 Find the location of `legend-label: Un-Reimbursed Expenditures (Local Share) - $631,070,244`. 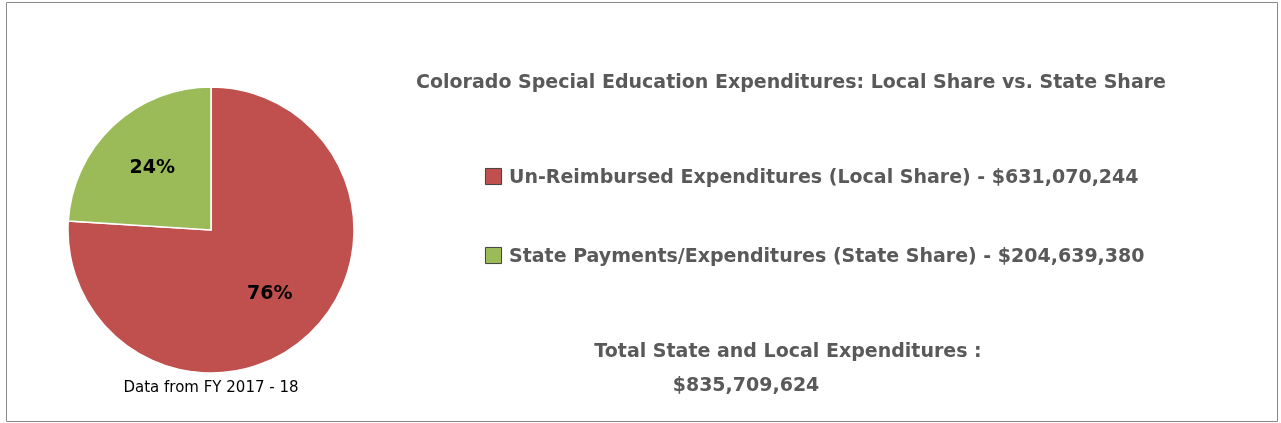

legend-label: Un-Reimbursed Expenditures (Local Share) - $631,070,244 is located at coordinates (824, 175).